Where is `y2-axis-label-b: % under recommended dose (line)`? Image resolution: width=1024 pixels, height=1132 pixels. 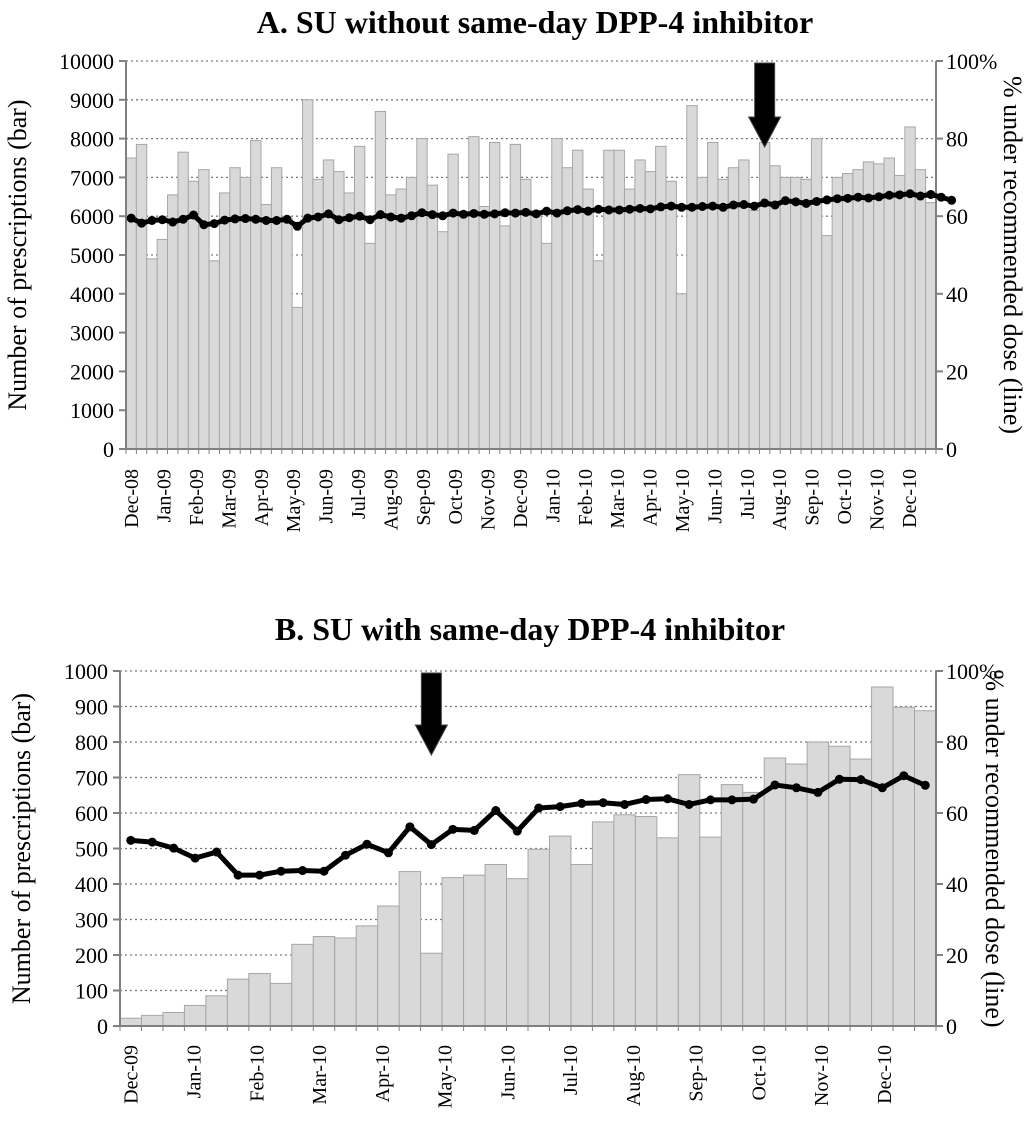 y2-axis-label-b: % under recommended dose (line) is located at coordinates (994, 848).